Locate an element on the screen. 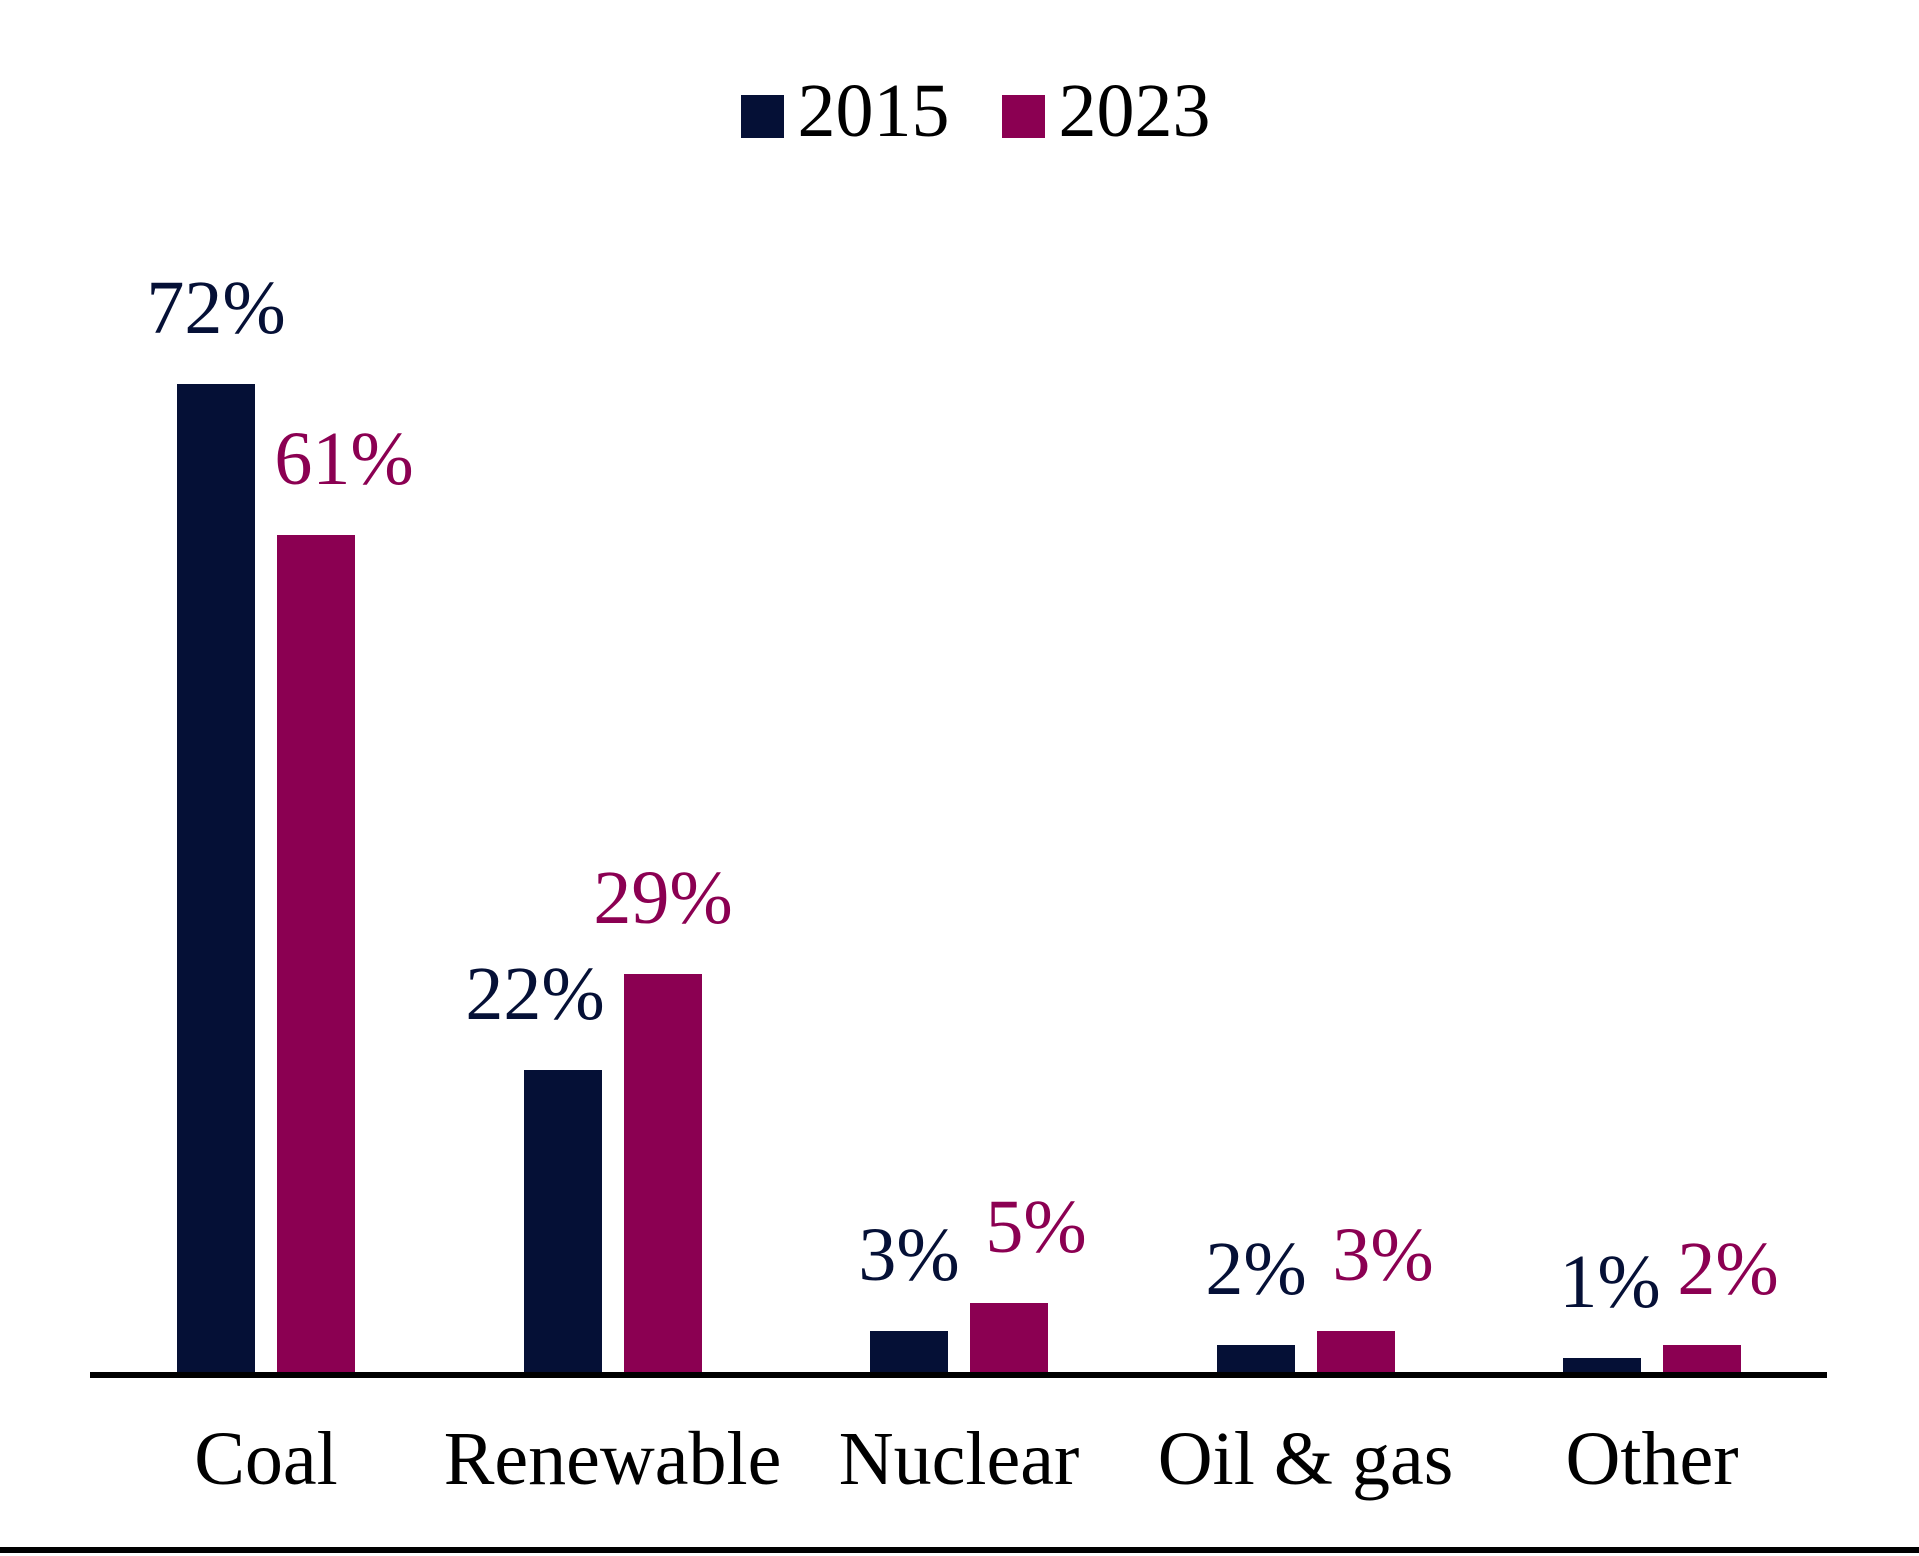 The height and width of the screenshot is (1556, 1919). bar-2023-oil-gas is located at coordinates (1356, 1351).